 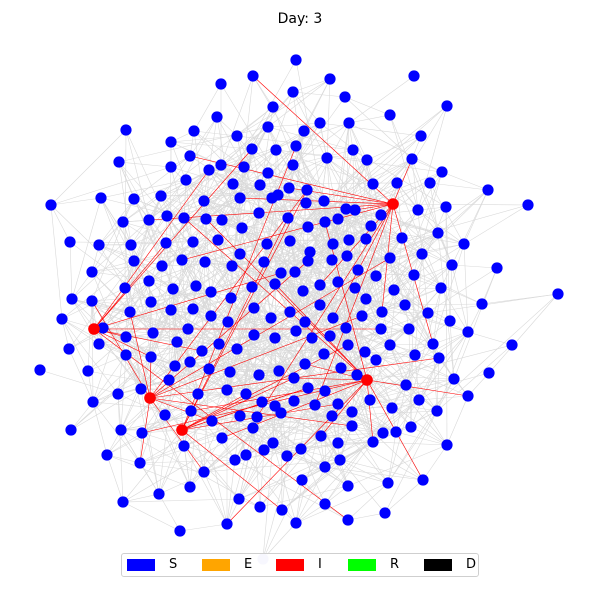 I want to click on legend-swatch-i, so click(x=290, y=565).